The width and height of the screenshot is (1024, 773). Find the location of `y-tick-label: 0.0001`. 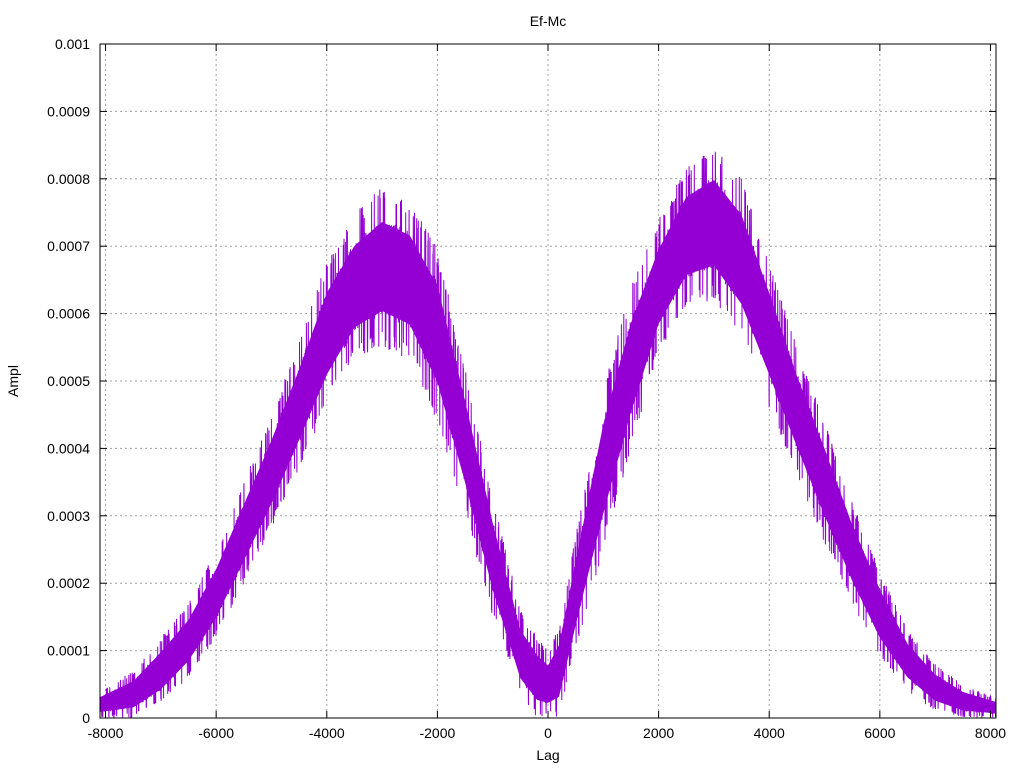

y-tick-label: 0.0001 is located at coordinates (68, 651).